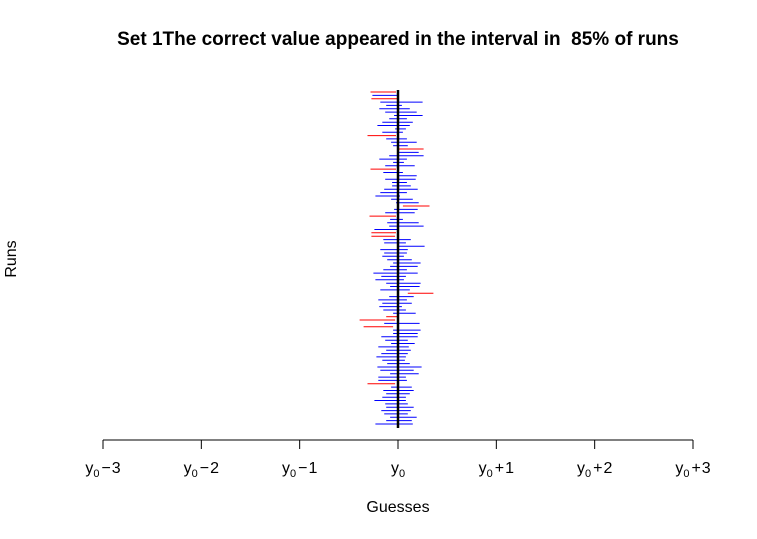 The image size is (757, 539). What do you see at coordinates (398, 507) in the screenshot?
I see `x-axis-label: Guesses` at bounding box center [398, 507].